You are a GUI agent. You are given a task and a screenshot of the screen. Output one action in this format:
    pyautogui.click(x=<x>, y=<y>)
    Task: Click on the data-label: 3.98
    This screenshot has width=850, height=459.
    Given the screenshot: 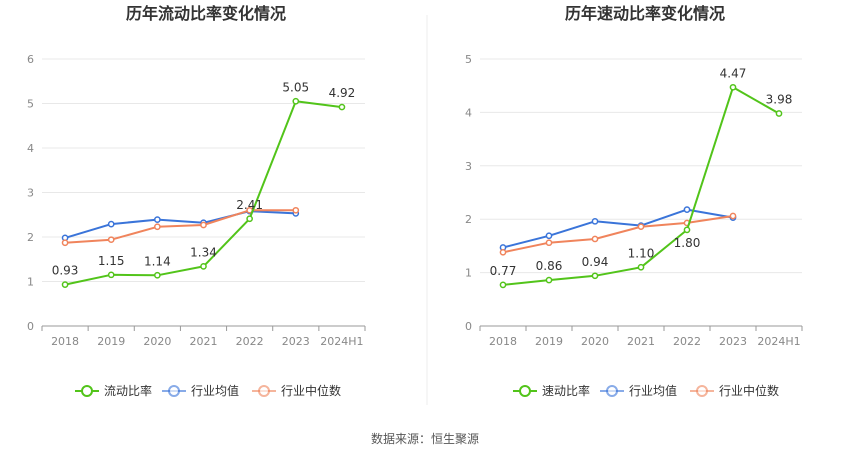 What is the action you would take?
    pyautogui.click(x=779, y=99)
    